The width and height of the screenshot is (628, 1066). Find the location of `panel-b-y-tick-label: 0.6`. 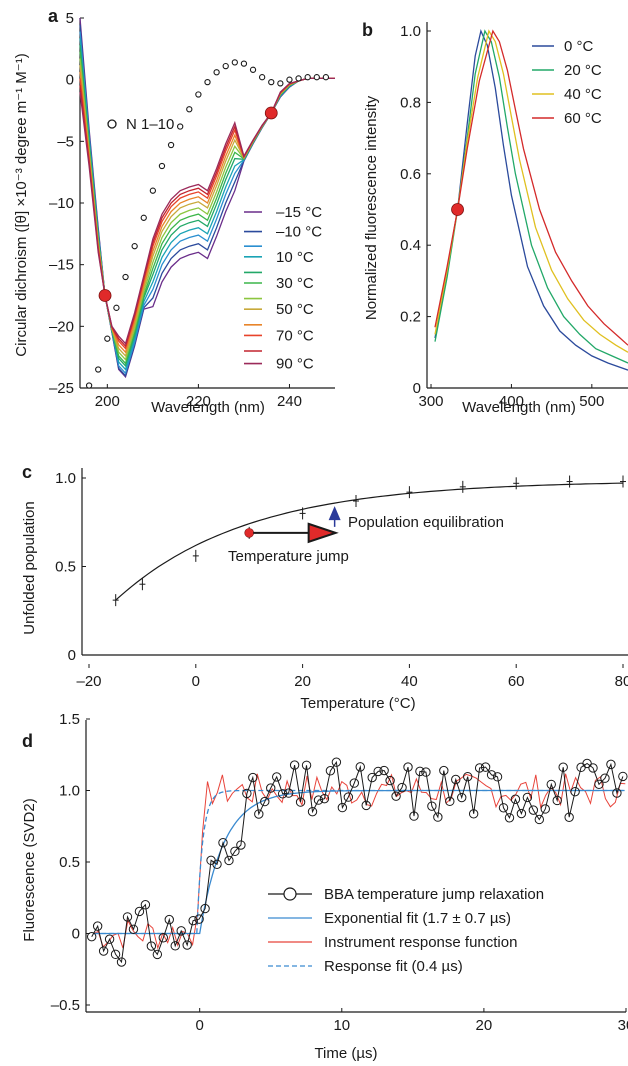

panel-b-y-tick-label: 0.6 is located at coordinates (410, 174).